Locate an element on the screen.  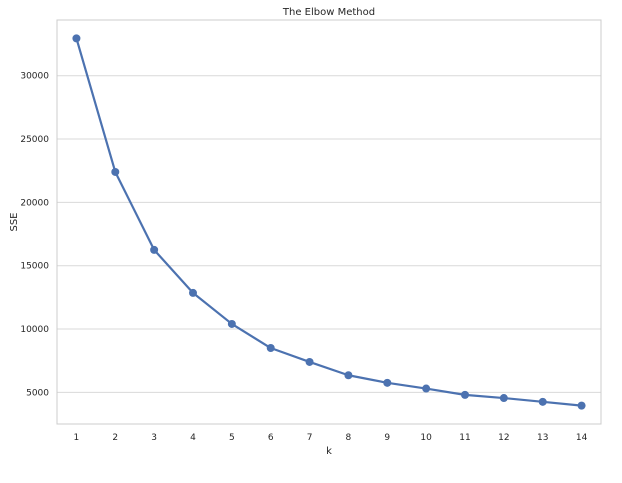
y-tick-labels: 5000 10000 15000 20000 25000 30000 is located at coordinates (34, 235).